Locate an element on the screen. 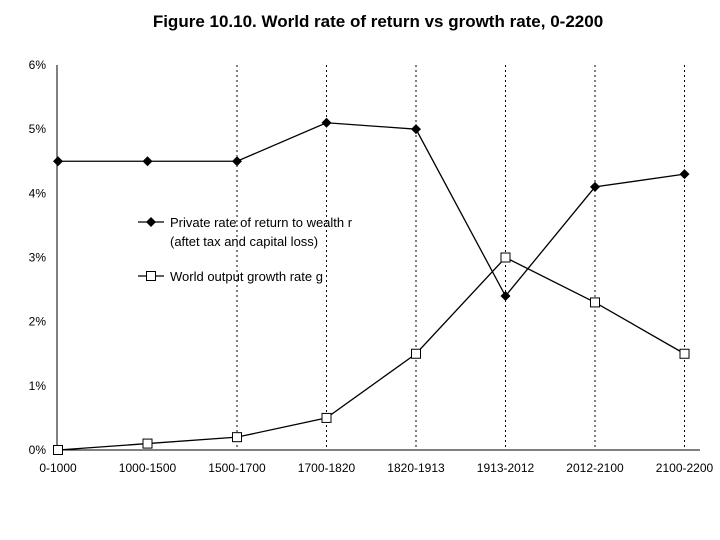  y-tick-label: 5% is located at coordinates (38, 129).